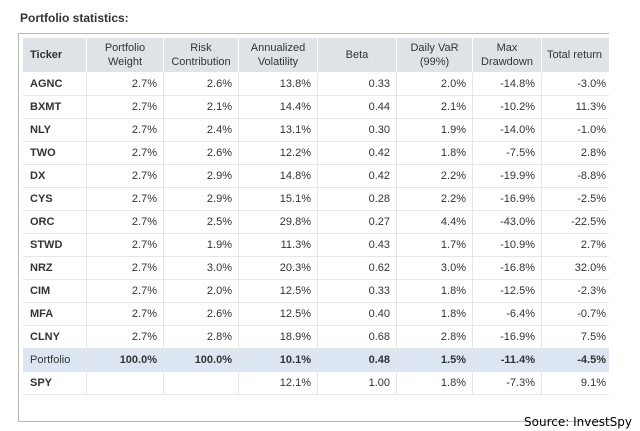 Image resolution: width=640 pixels, height=431 pixels. What do you see at coordinates (201, 130) in the screenshot?
I see `cell-risk-contribution: 2.4%` at bounding box center [201, 130].